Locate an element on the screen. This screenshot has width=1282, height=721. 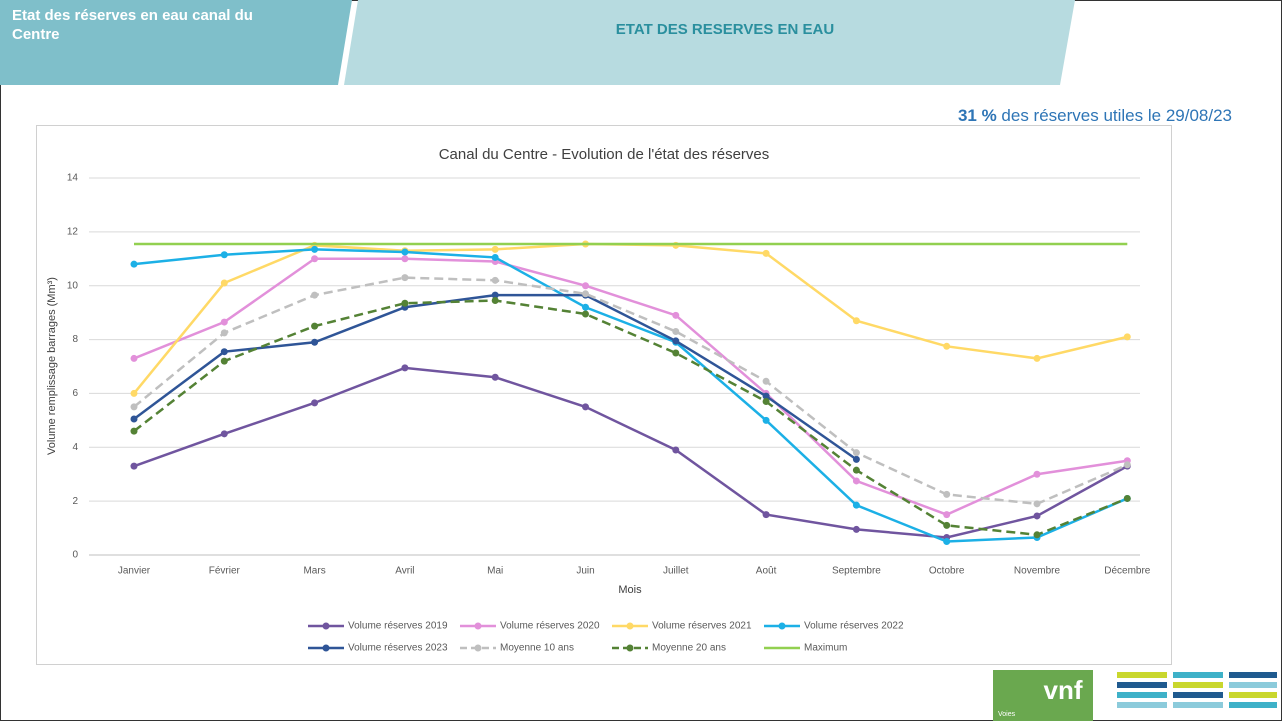
x-tick-label: Septembre is located at coordinates (856, 571).